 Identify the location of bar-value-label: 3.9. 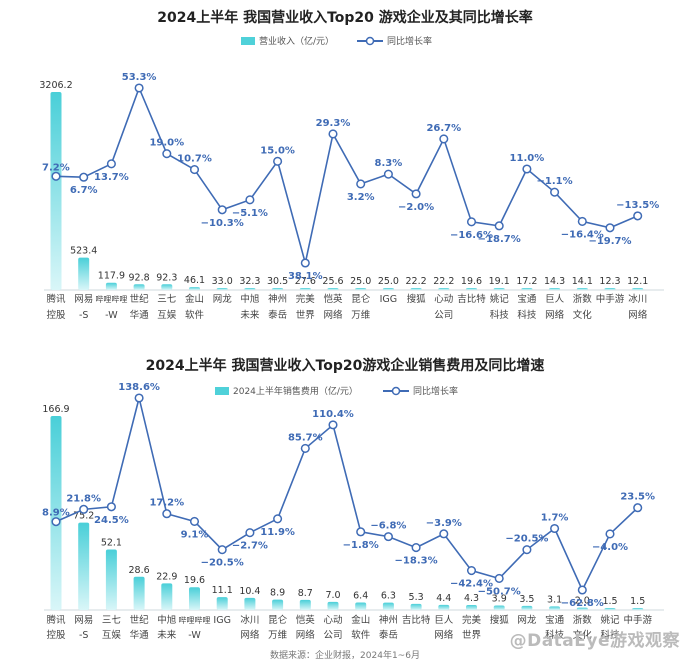
(499, 598).